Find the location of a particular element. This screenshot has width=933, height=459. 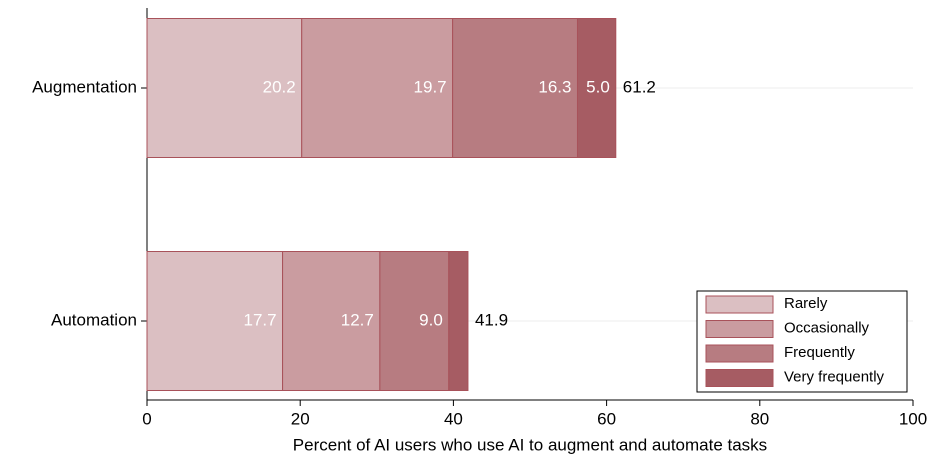

total-label: 41.9 is located at coordinates (491, 319).